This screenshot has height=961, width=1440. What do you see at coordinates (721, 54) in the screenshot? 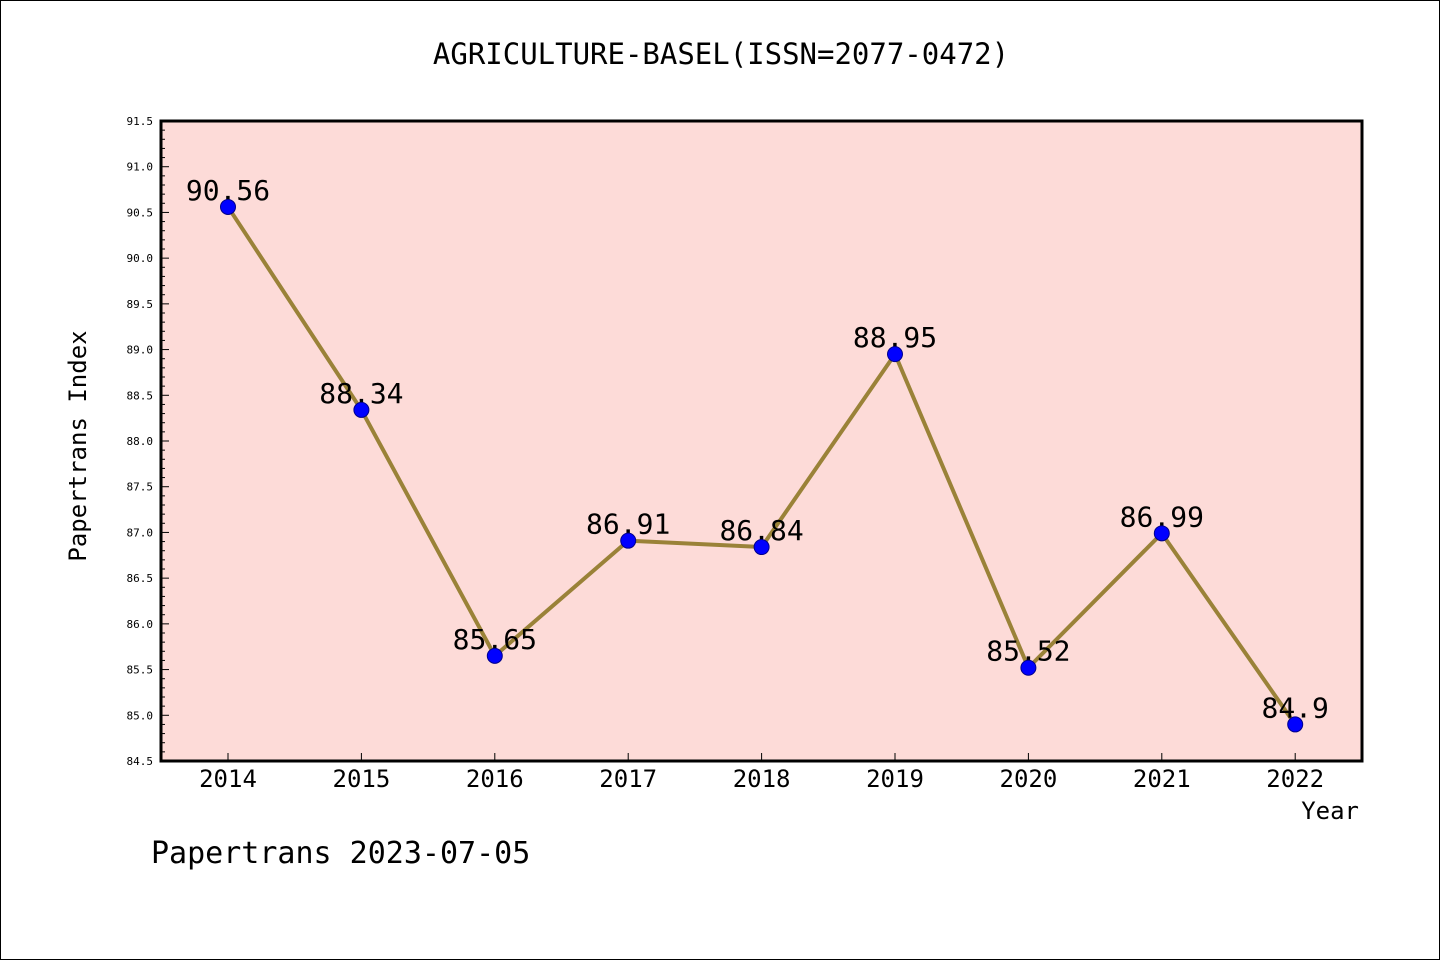
I see `chart-title: AGRICULTURE-BASEL(ISSN=2077-0472)` at bounding box center [721, 54].